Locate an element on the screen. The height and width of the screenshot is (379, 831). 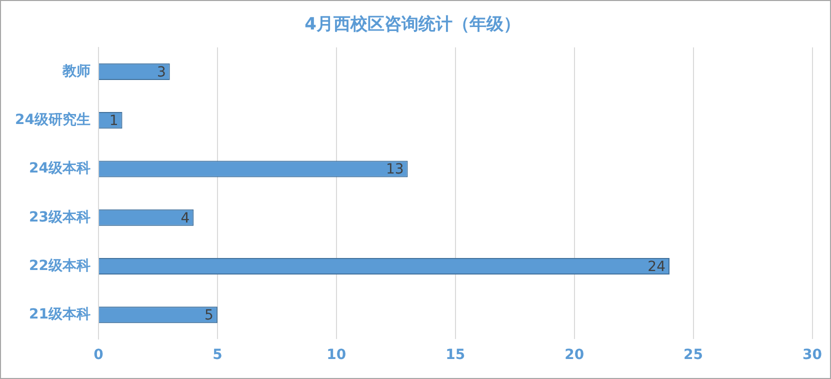
chart-title: 4月西校区咨询统计（年级） is located at coordinates (412, 24).